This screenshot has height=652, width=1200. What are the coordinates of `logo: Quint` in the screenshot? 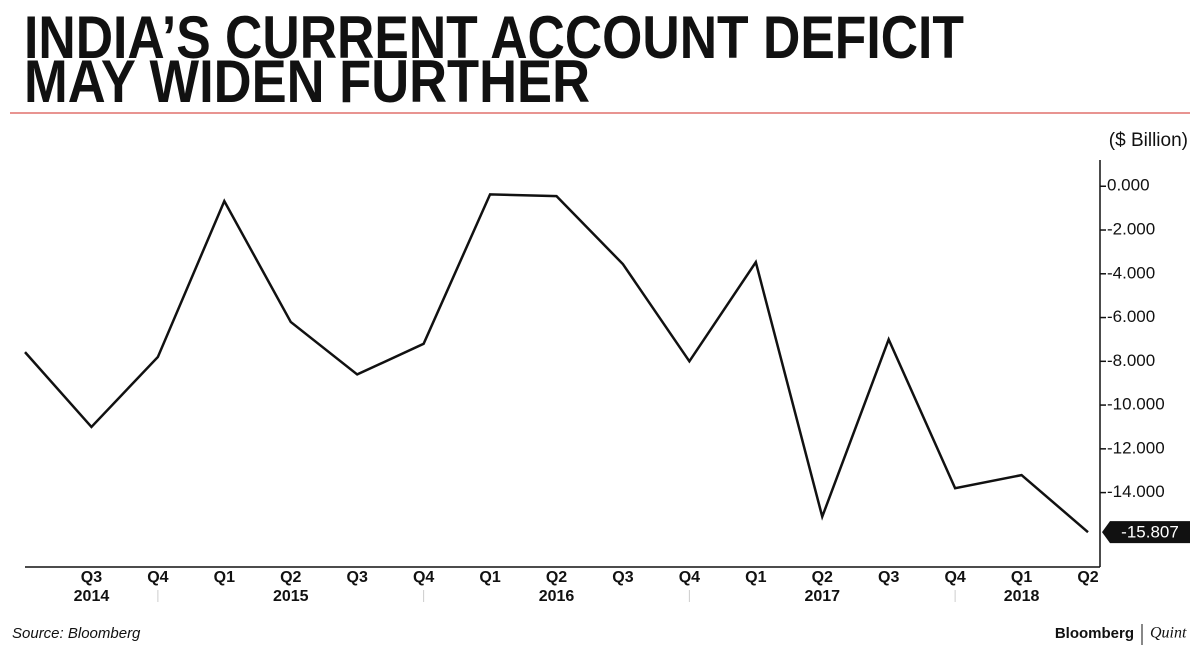 It's located at (1168, 633).